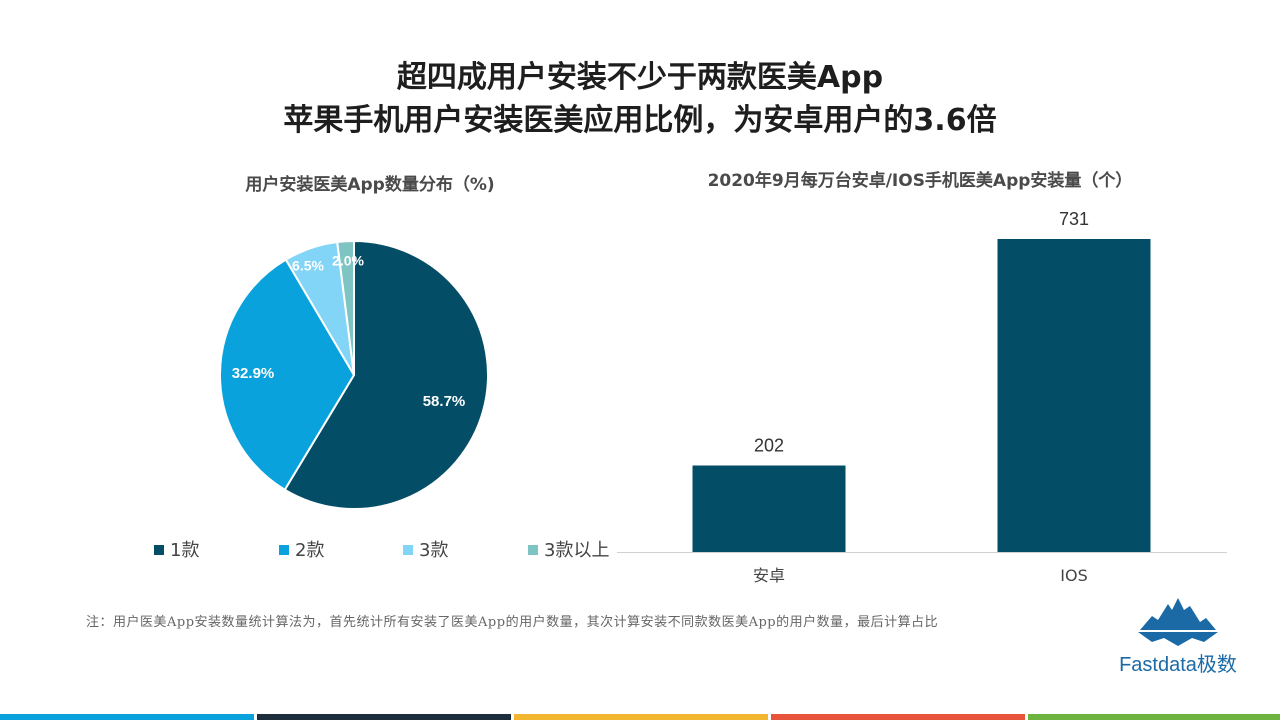 The height and width of the screenshot is (720, 1280). What do you see at coordinates (576, 550) in the screenshot?
I see `legend-label-4: 3款以上` at bounding box center [576, 550].